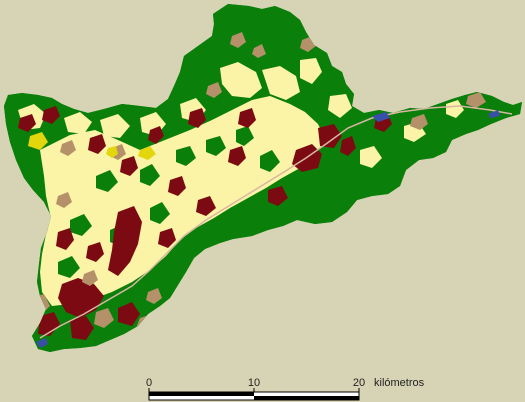 Image resolution: width=525 pixels, height=402 pixels. Describe the element at coordinates (92, 146) in the screenshot. I see `industrial-layer` at that location.